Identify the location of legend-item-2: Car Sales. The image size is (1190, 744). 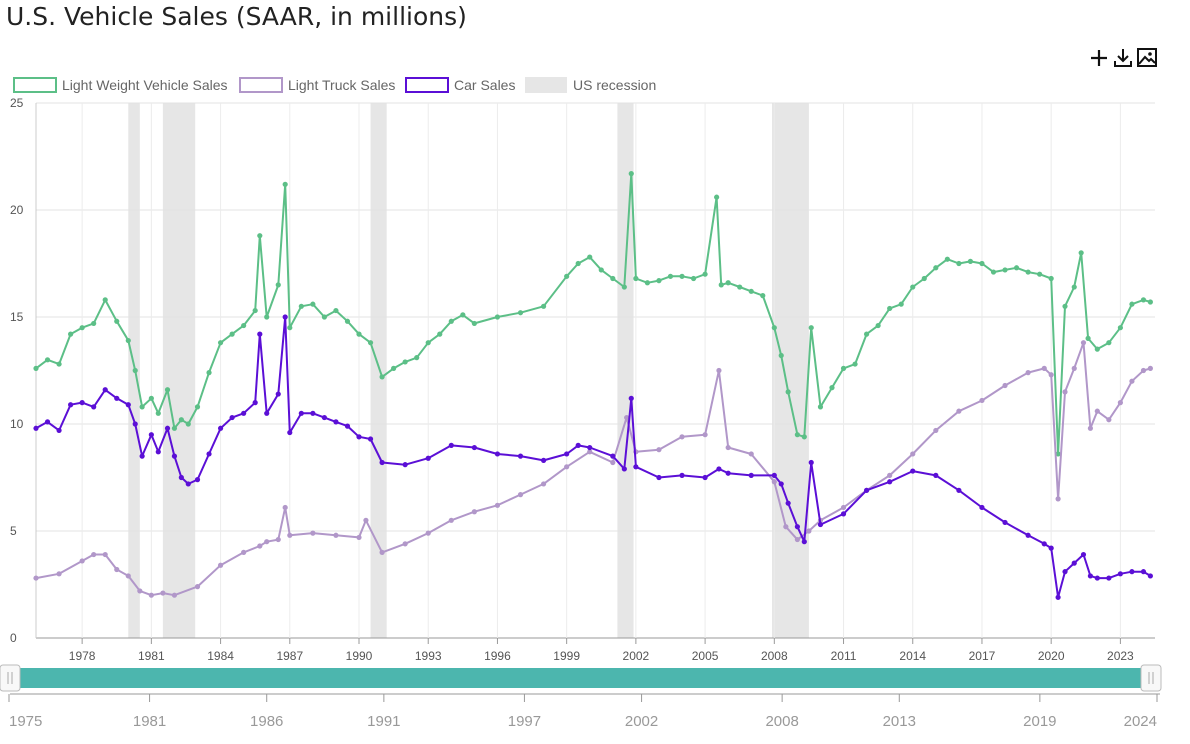
(460, 85).